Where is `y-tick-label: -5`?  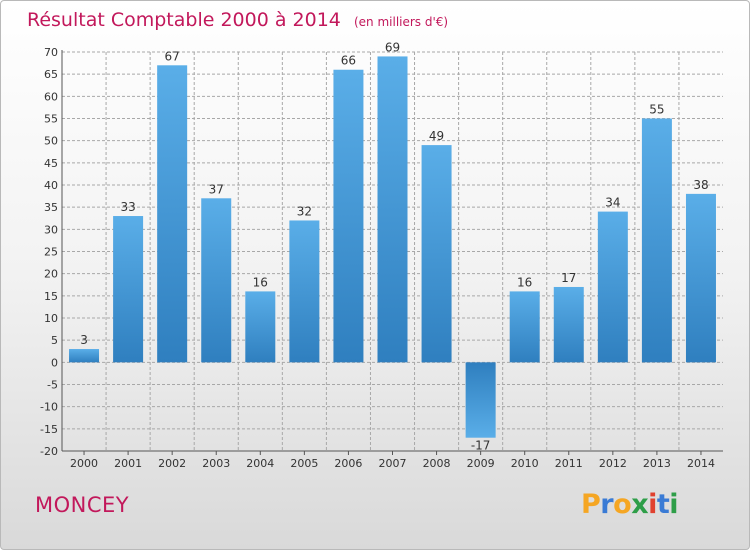 y-tick-label: -5 is located at coordinates (52, 385).